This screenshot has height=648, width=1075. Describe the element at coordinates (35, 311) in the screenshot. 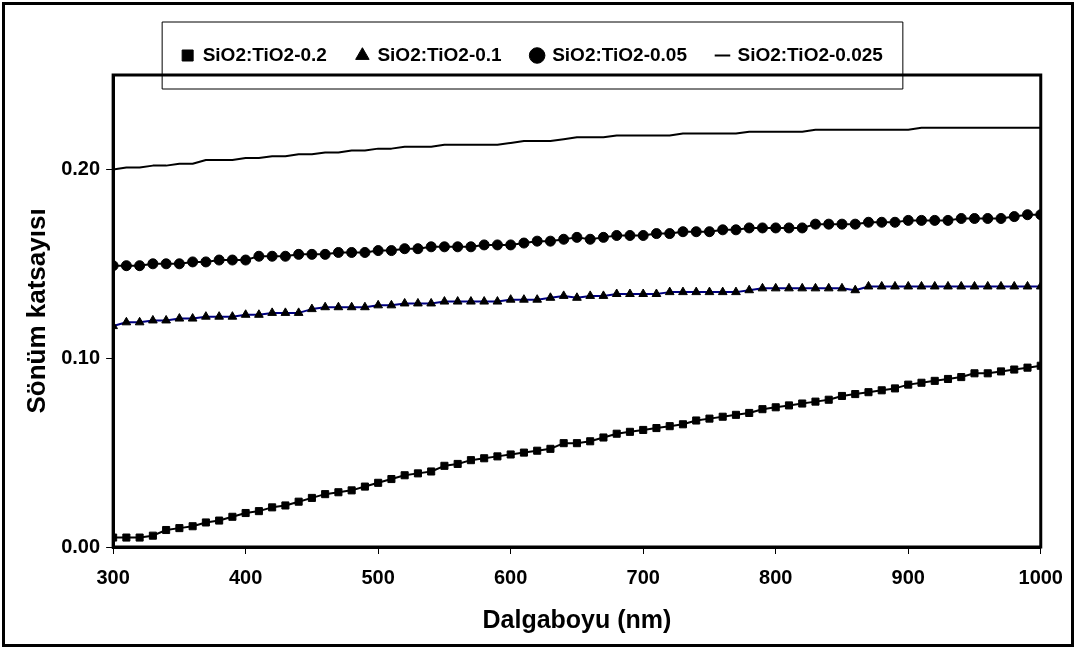

I see `y-axis-title: Sönüm katsayısı` at that location.